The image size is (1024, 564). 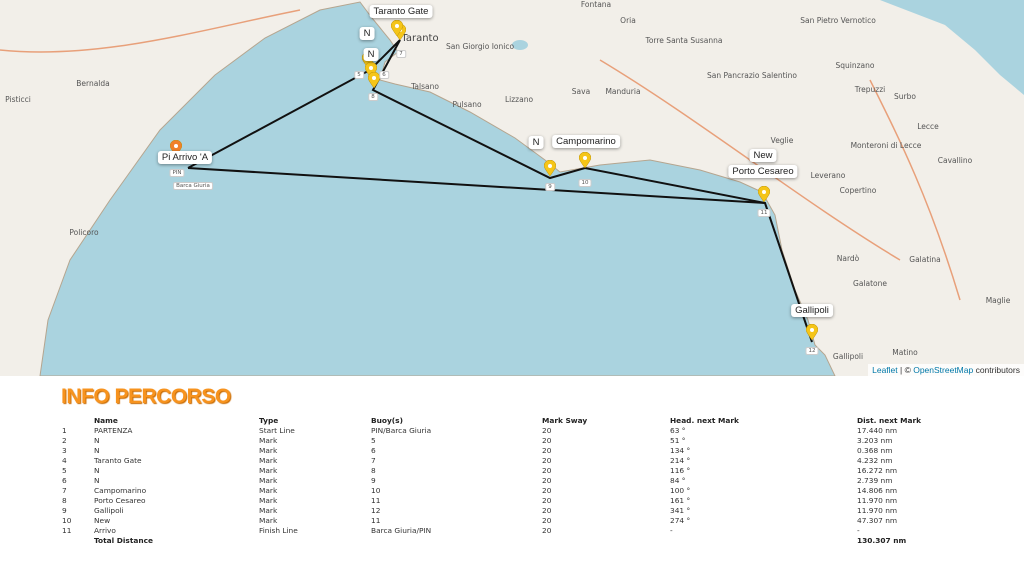 What do you see at coordinates (996, 370) in the screenshot?
I see `attr-rest: contributors` at bounding box center [996, 370].